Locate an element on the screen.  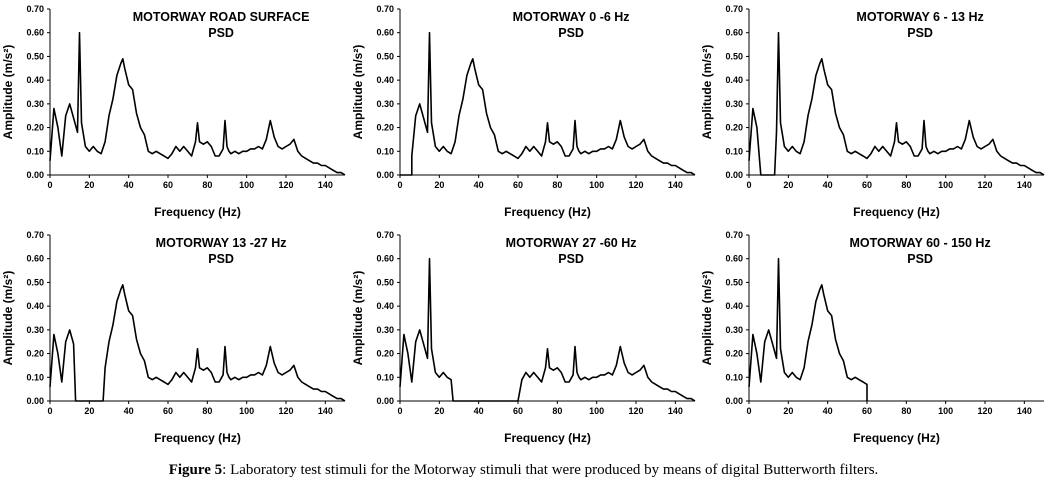
chart-title: MOTORWAY 60 - 150 Hz is located at coordinates (919, 243).